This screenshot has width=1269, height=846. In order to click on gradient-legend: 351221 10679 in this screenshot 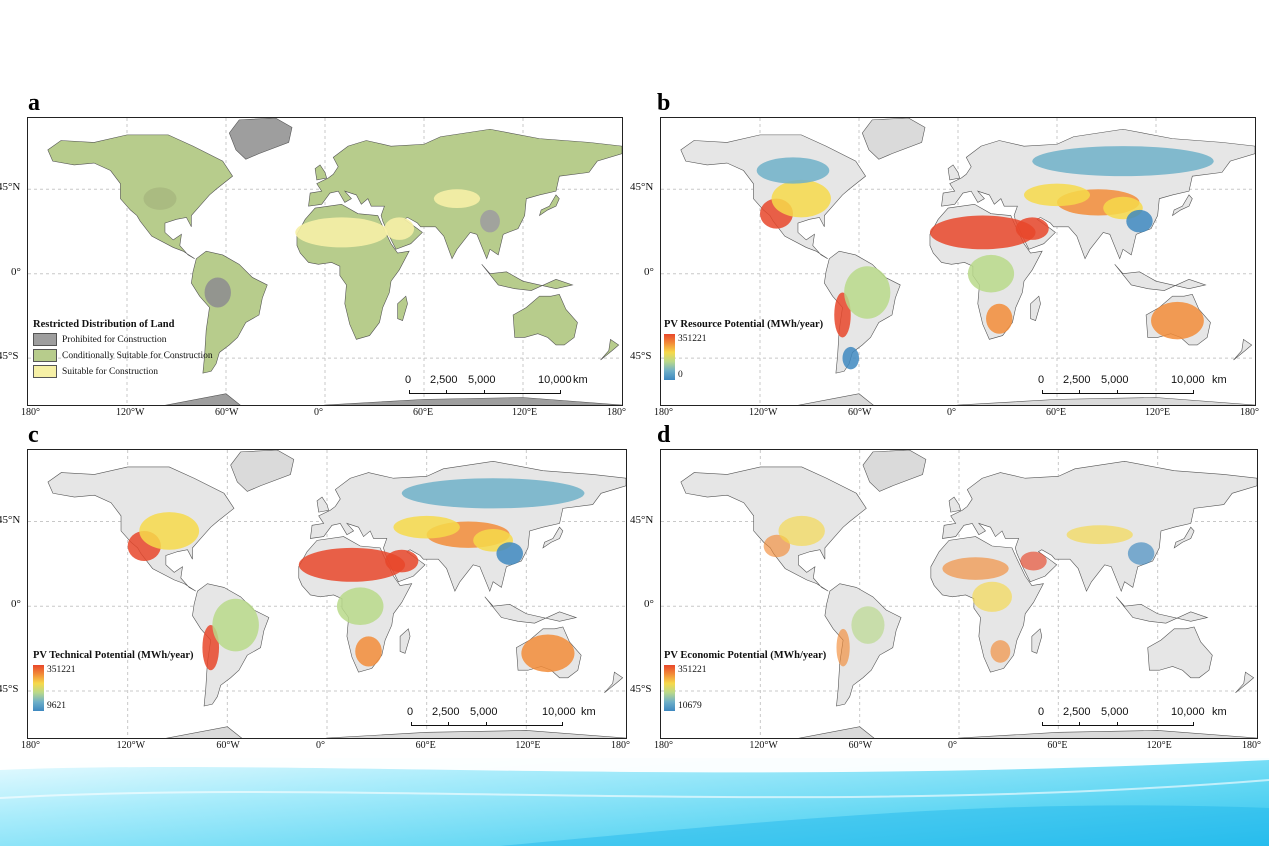, I will do `click(745, 688)`.